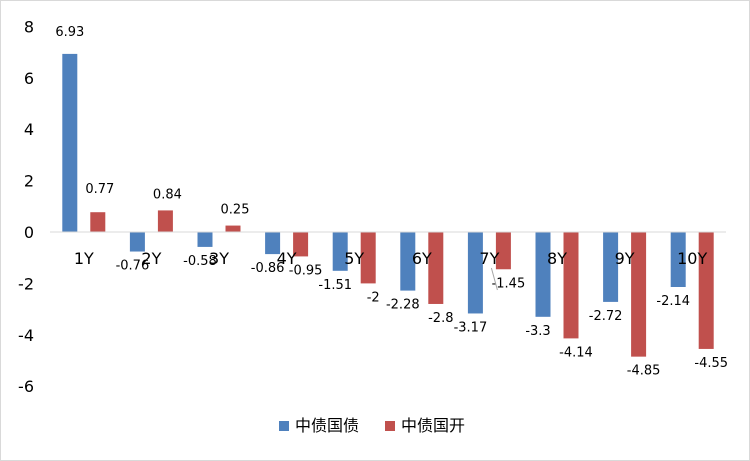 The image size is (750, 461). What do you see at coordinates (368, 258) in the screenshot?
I see `bar-series2-5Y` at bounding box center [368, 258].